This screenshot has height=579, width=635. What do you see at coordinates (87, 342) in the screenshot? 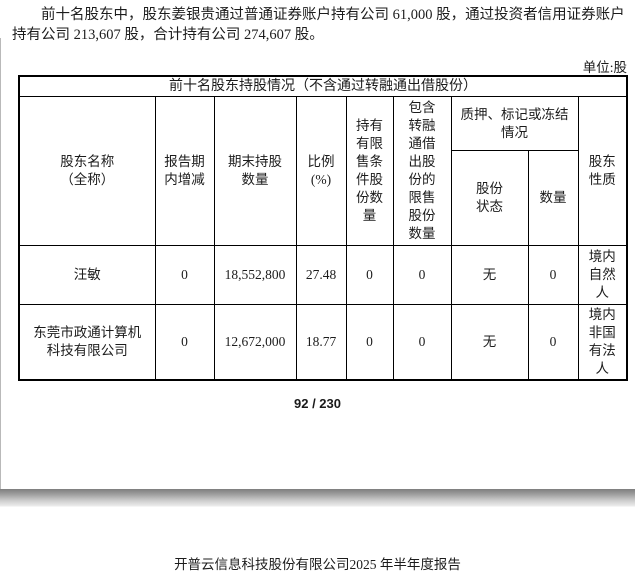
I see `cell-shareholder-name: 东莞市政通计算机 科技有限公司` at bounding box center [87, 342].